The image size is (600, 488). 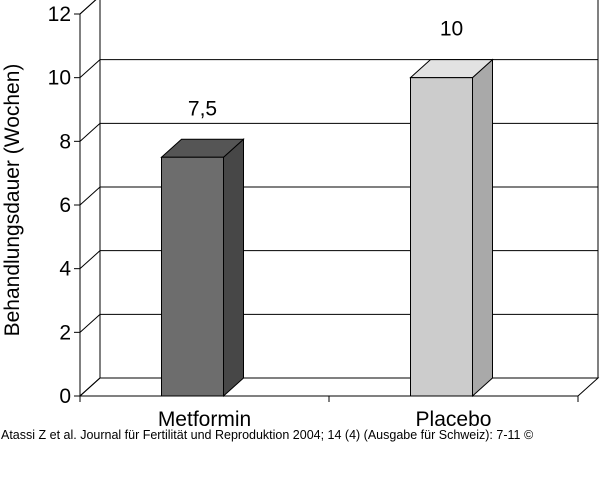 I want to click on floor, so click(x=339, y=387).